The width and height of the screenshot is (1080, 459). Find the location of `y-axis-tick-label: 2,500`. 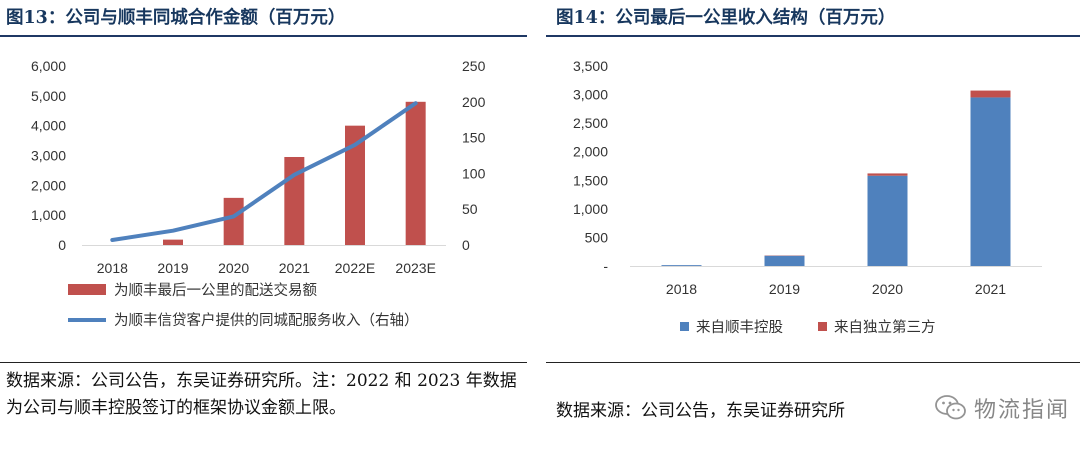

y-axis-tick-label: 2,500 is located at coordinates (590, 123).